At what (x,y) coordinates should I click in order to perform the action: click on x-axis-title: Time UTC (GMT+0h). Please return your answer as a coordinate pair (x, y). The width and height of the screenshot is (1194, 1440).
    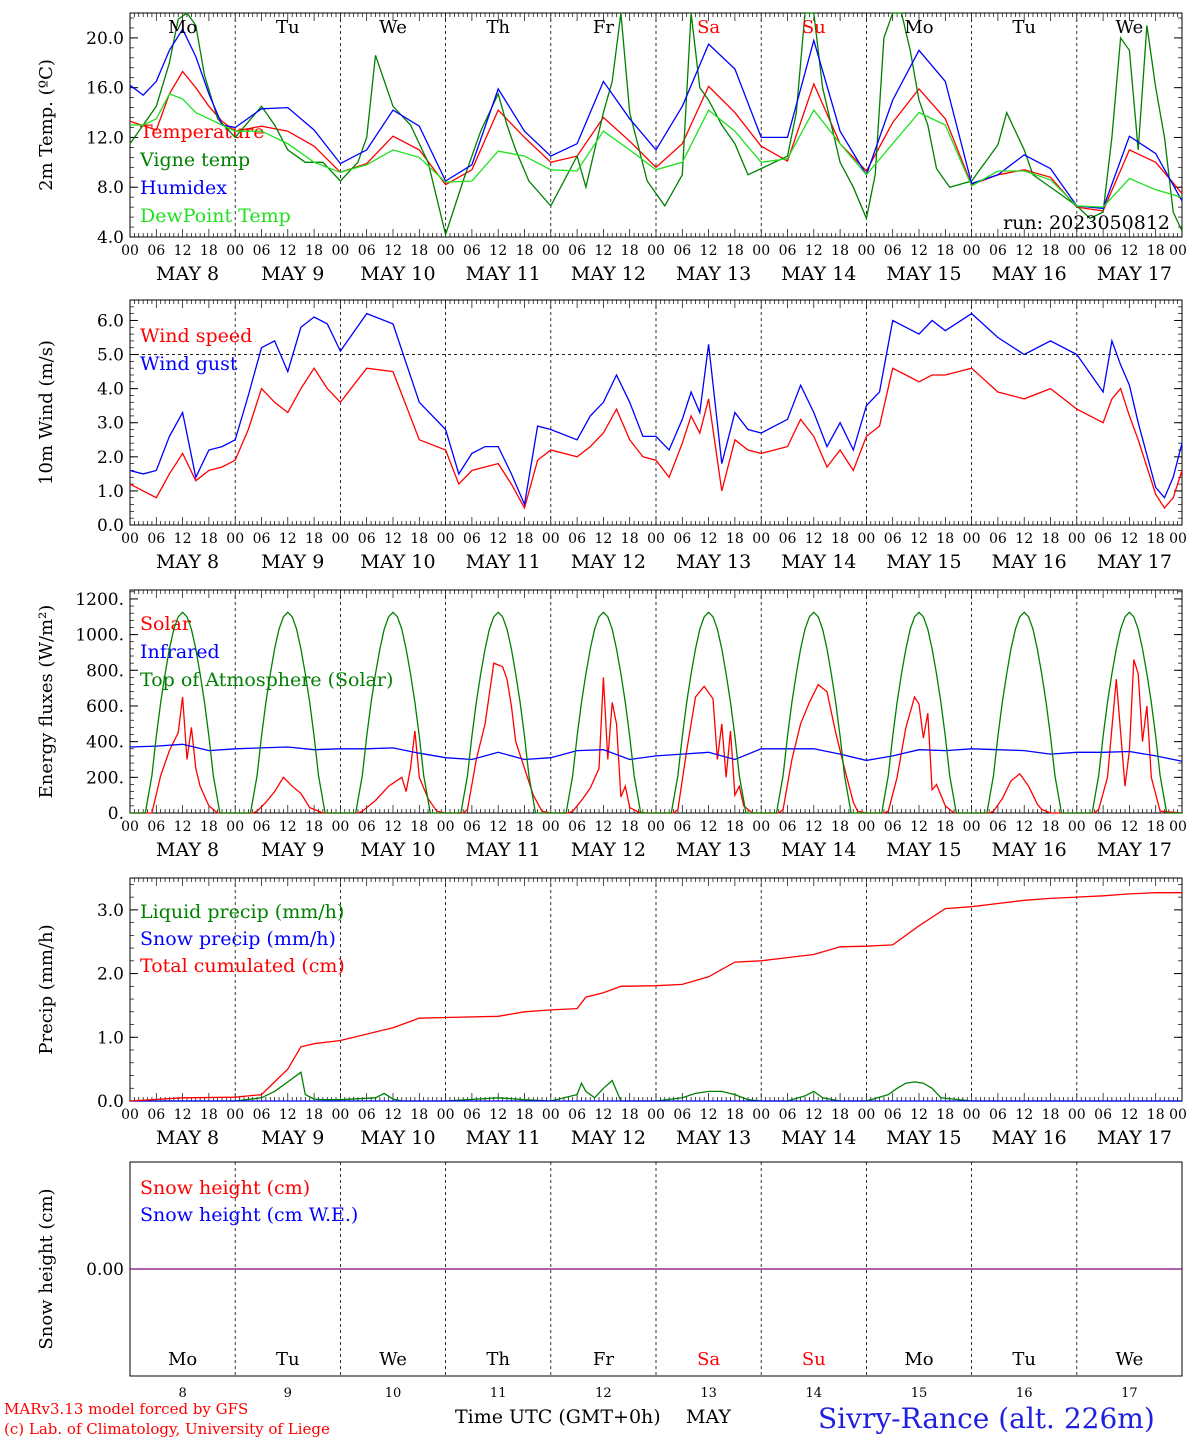
    Looking at the image, I should click on (558, 1417).